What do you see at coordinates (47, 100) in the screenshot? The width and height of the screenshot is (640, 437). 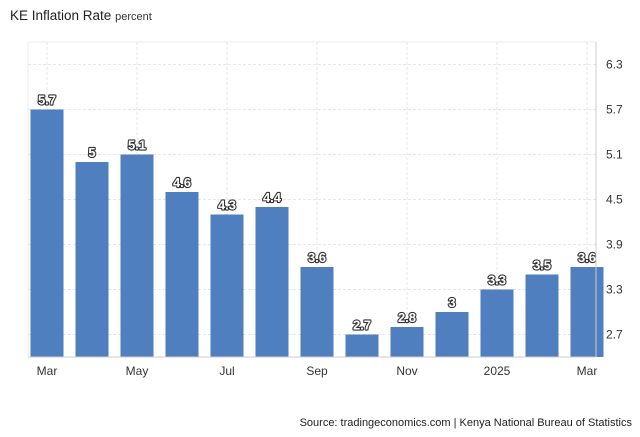 I see `data-label: 5.7` at bounding box center [47, 100].